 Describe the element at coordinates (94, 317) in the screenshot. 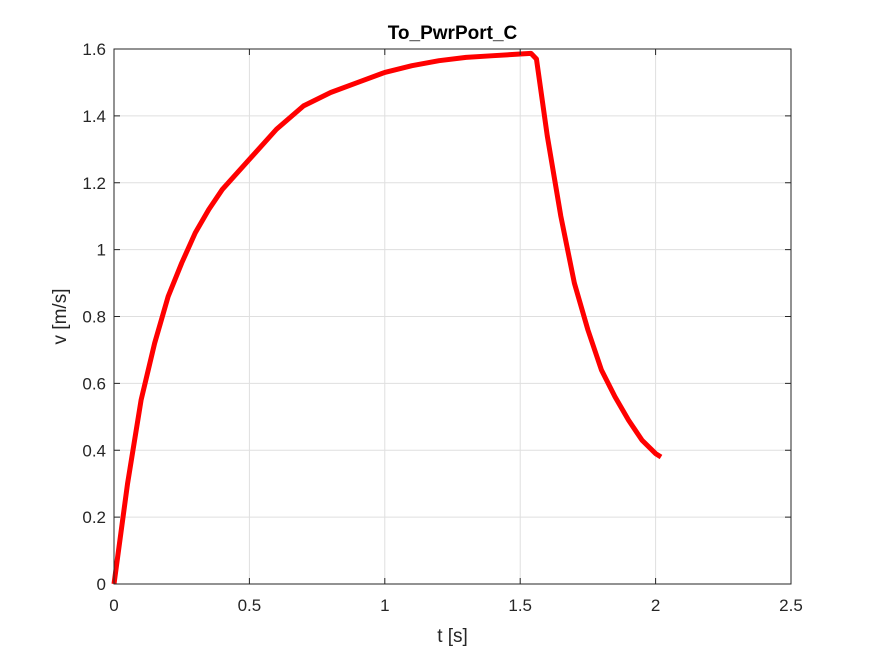

I see `y-tick-label: 0.8` at that location.